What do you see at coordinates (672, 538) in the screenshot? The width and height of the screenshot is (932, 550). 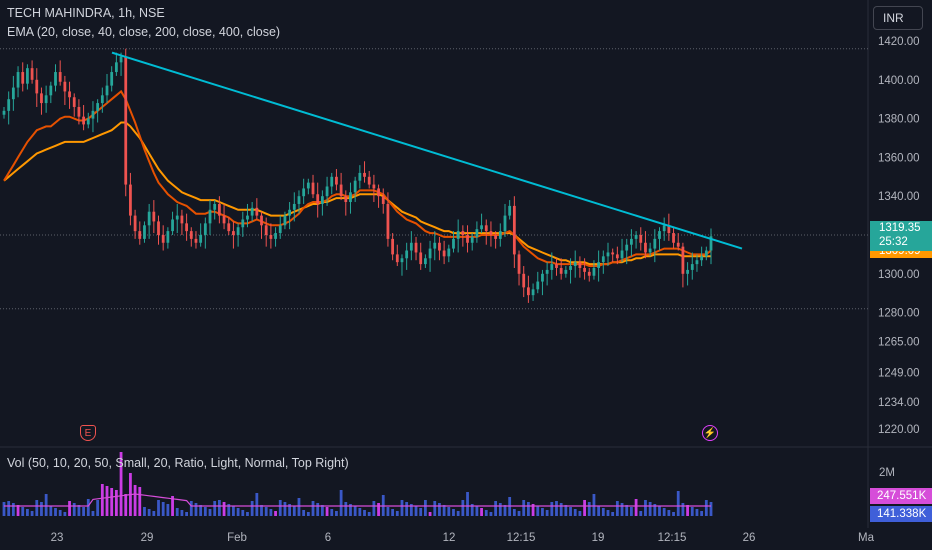 I see `x-tick-label: 12:15` at bounding box center [672, 538].